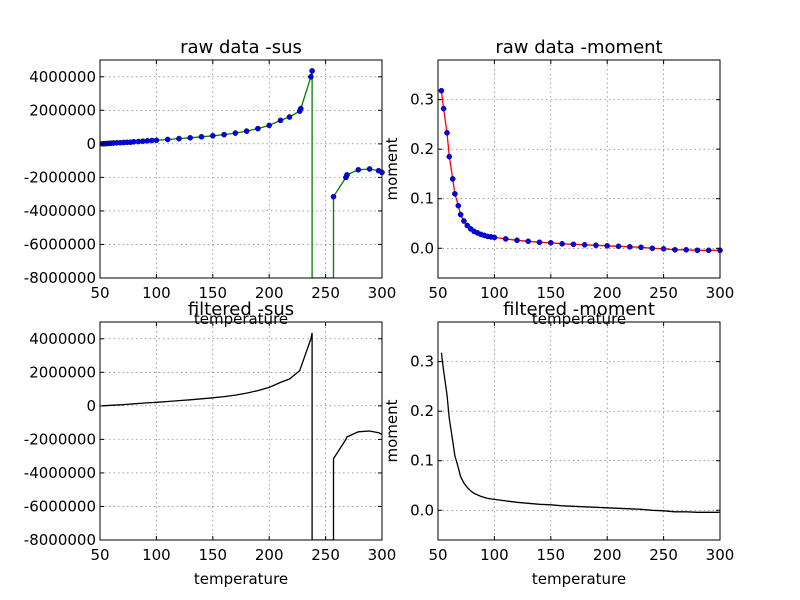 The image size is (800, 600). I want to click on subplot-title: filtered -moment, so click(579, 309).